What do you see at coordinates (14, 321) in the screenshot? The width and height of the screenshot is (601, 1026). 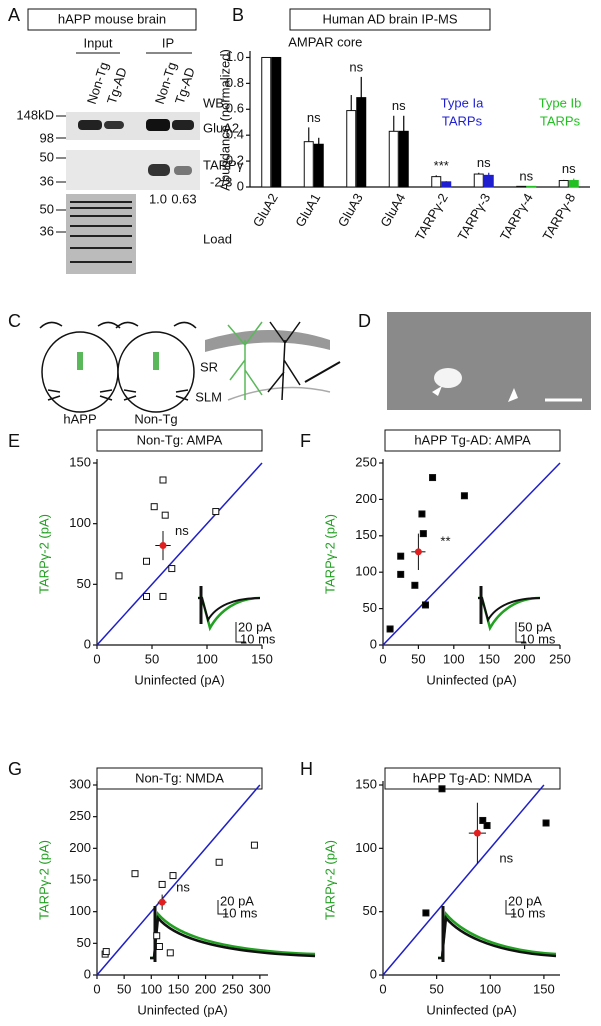 I see `panel-label: C` at bounding box center [14, 321].